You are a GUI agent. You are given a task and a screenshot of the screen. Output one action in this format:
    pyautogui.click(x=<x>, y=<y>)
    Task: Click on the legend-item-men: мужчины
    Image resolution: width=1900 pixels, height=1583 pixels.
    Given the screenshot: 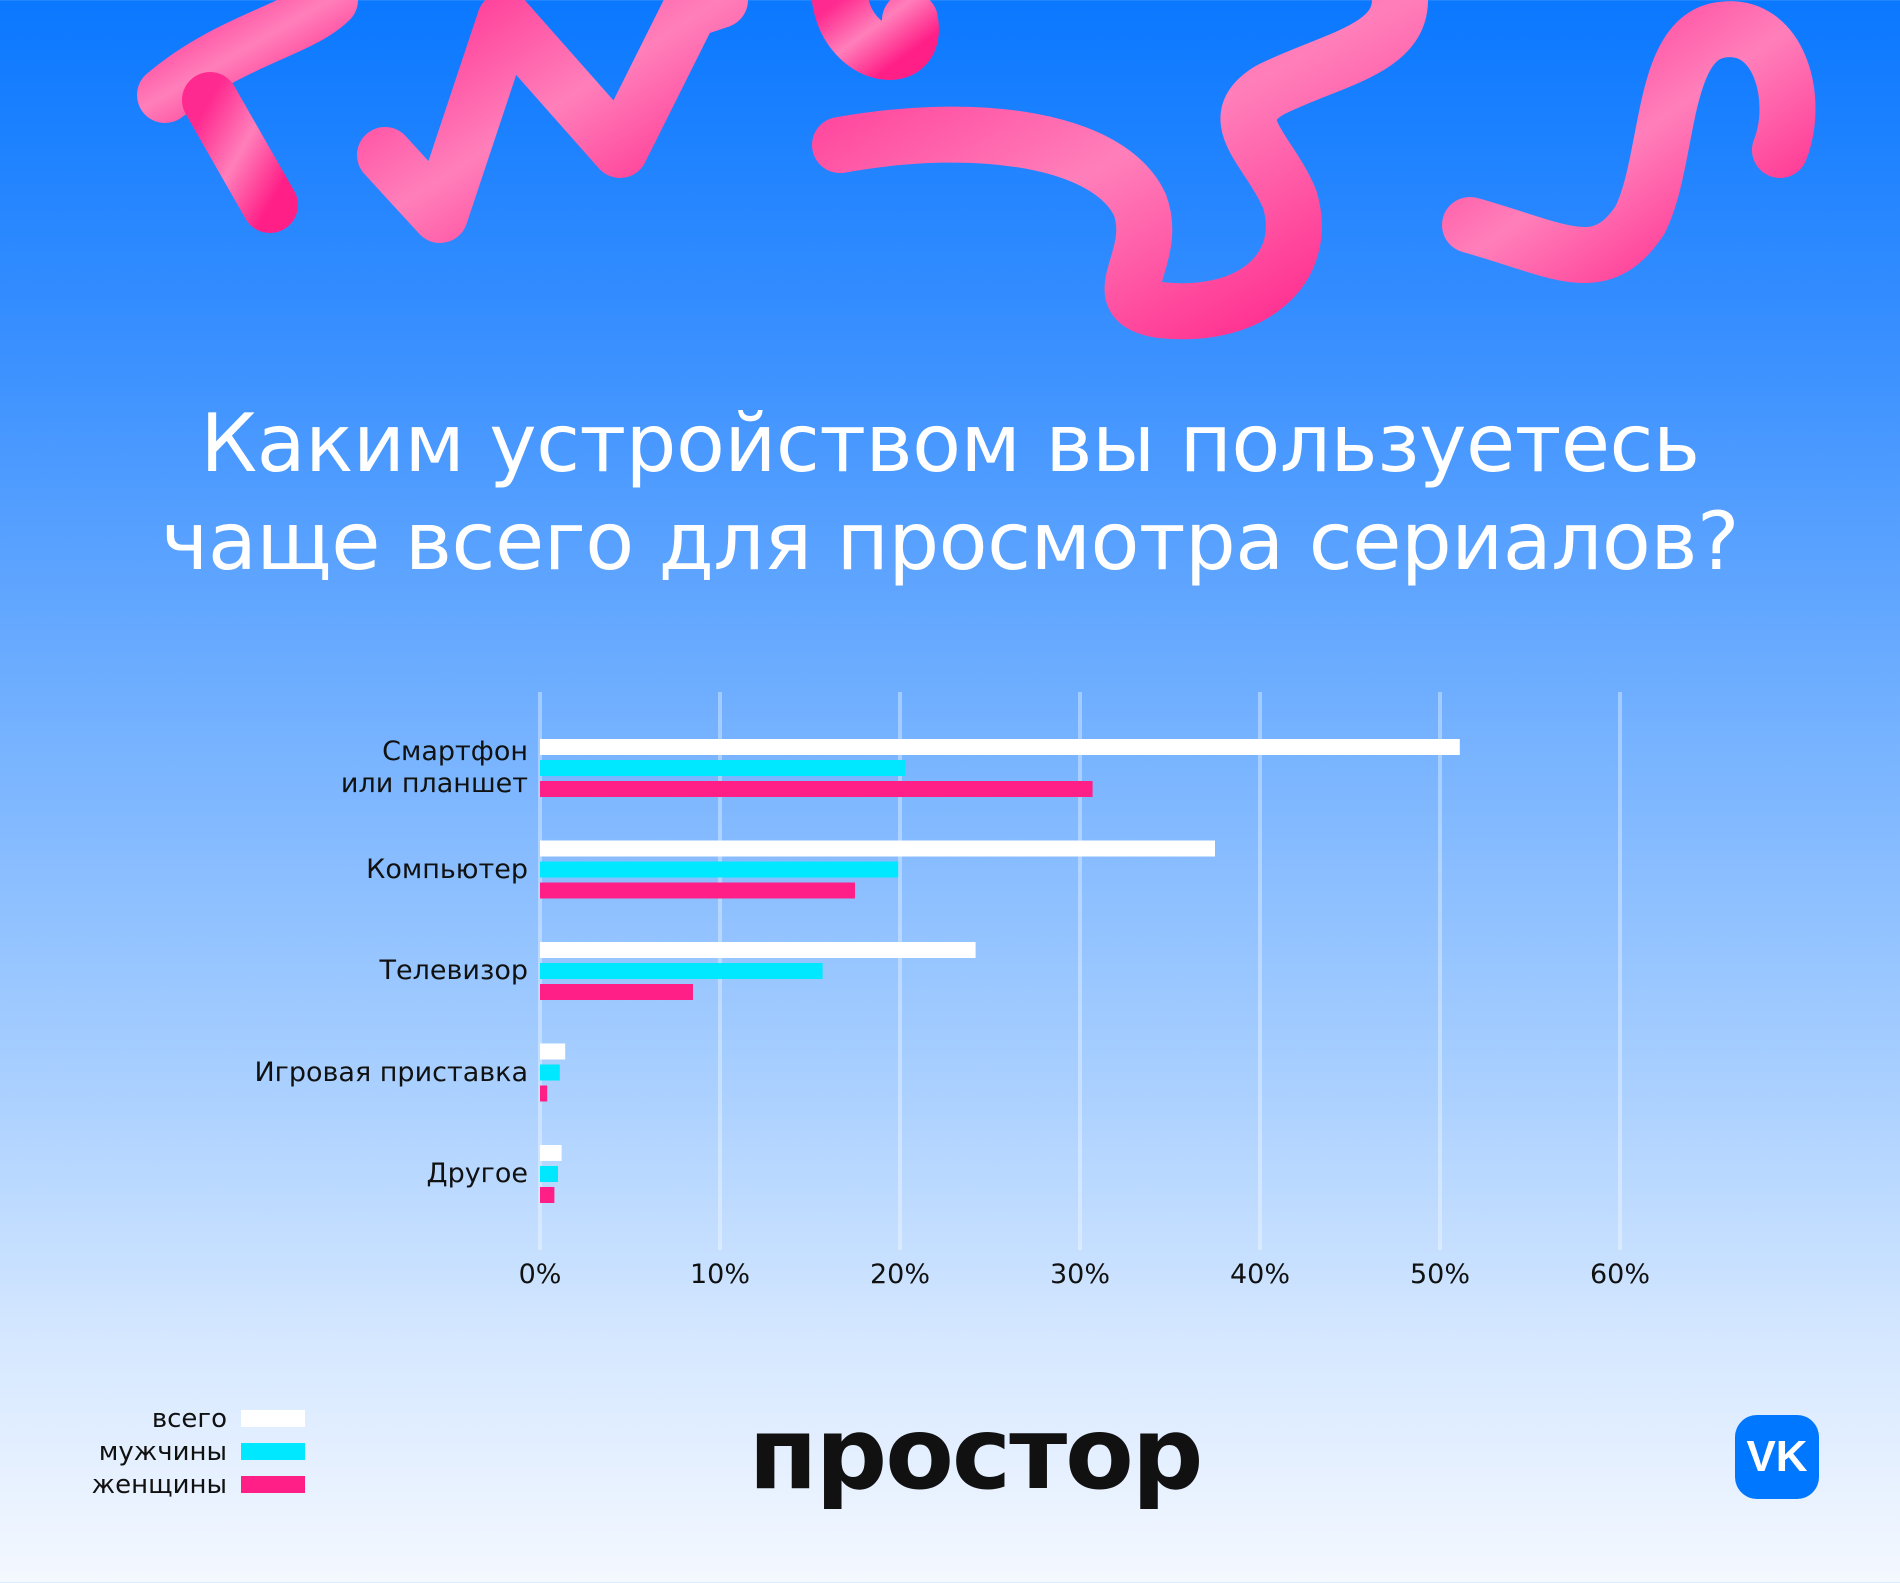 What is the action you would take?
    pyautogui.click(x=187, y=1451)
    